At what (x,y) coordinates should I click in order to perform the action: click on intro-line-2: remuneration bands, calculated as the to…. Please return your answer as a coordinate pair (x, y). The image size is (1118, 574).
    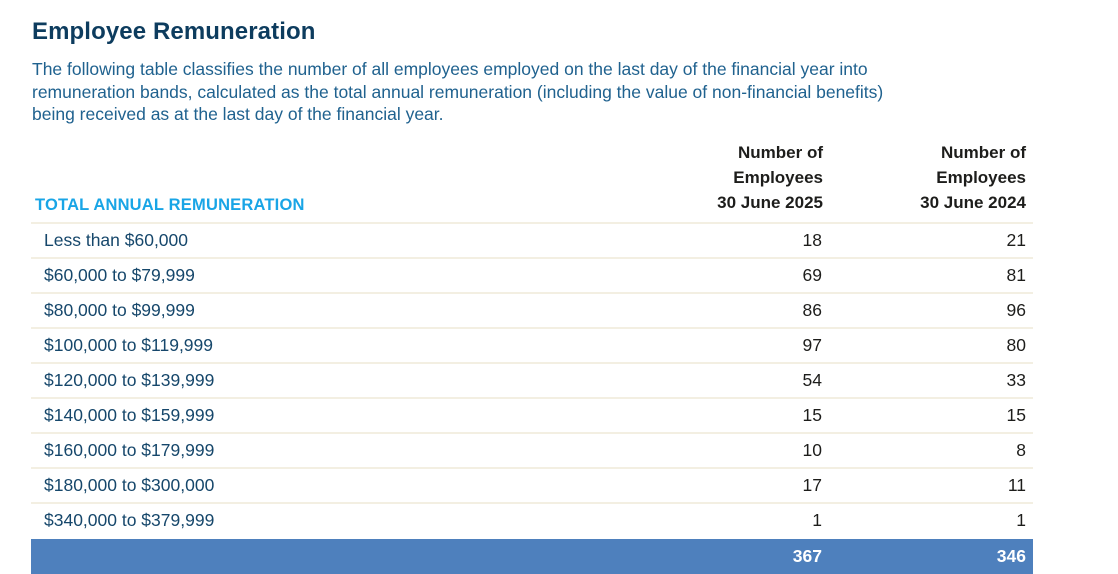
    Looking at the image, I should click on (458, 91).